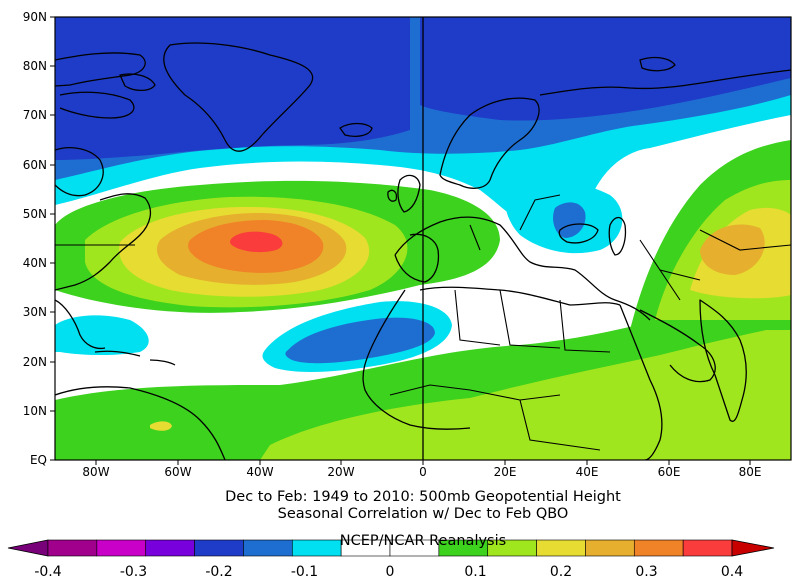 Image resolution: width=800 pixels, height=580 pixels. What do you see at coordinates (161, 426) in the screenshot?
I see `tropical-yellow-spot` at bounding box center [161, 426].